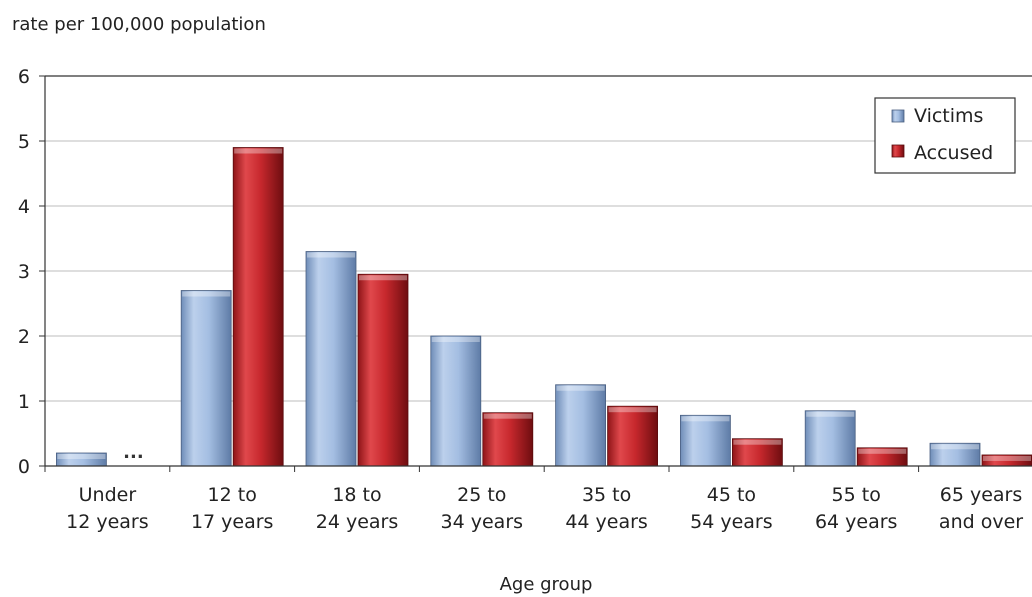 This screenshot has height=597, width=1032. What do you see at coordinates (856, 495) in the screenshot?
I see `x-tick-label: 55 to` at bounding box center [856, 495].